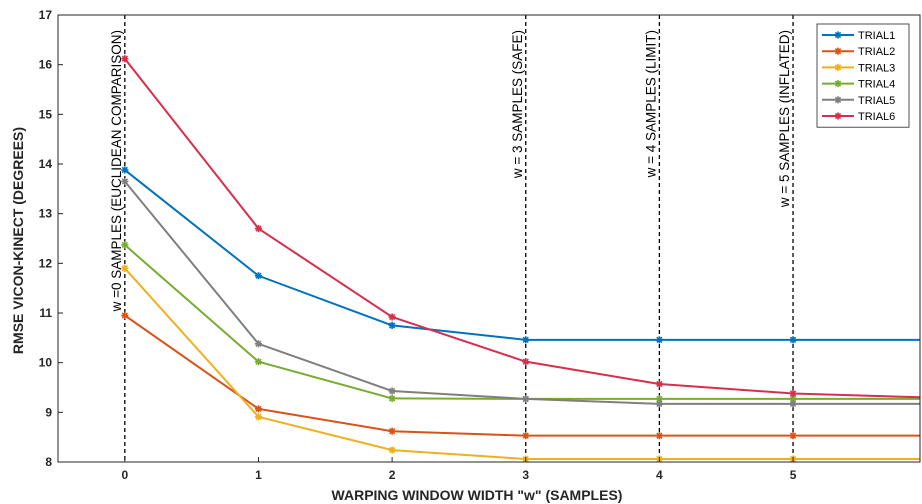 The height and width of the screenshot is (504, 922). Describe the element at coordinates (876, 36) in the screenshot. I see `legend-label: TRIAL1` at that location.